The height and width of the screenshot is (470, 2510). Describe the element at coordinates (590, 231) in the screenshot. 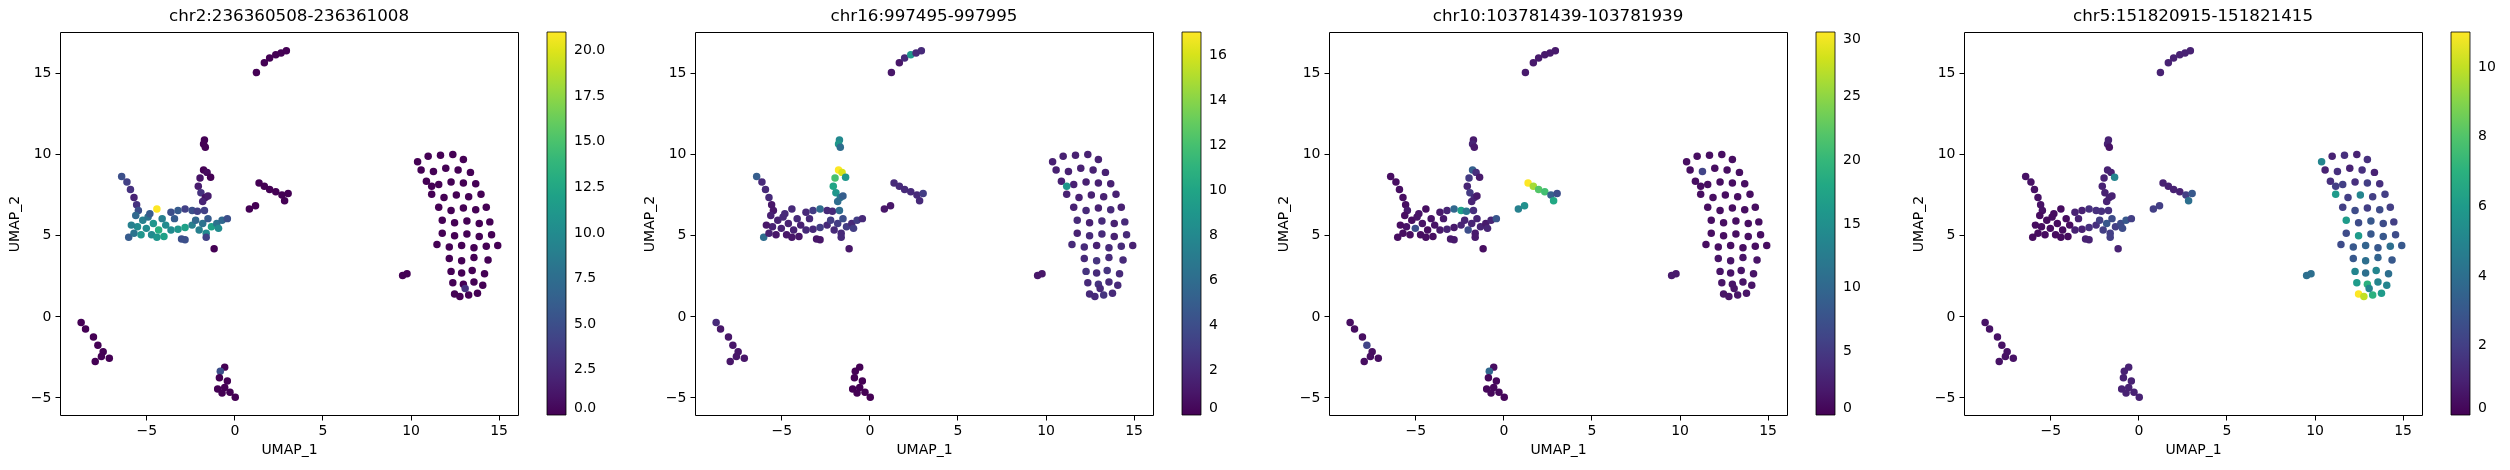

I see `color-bar-label: 10.0` at that location.